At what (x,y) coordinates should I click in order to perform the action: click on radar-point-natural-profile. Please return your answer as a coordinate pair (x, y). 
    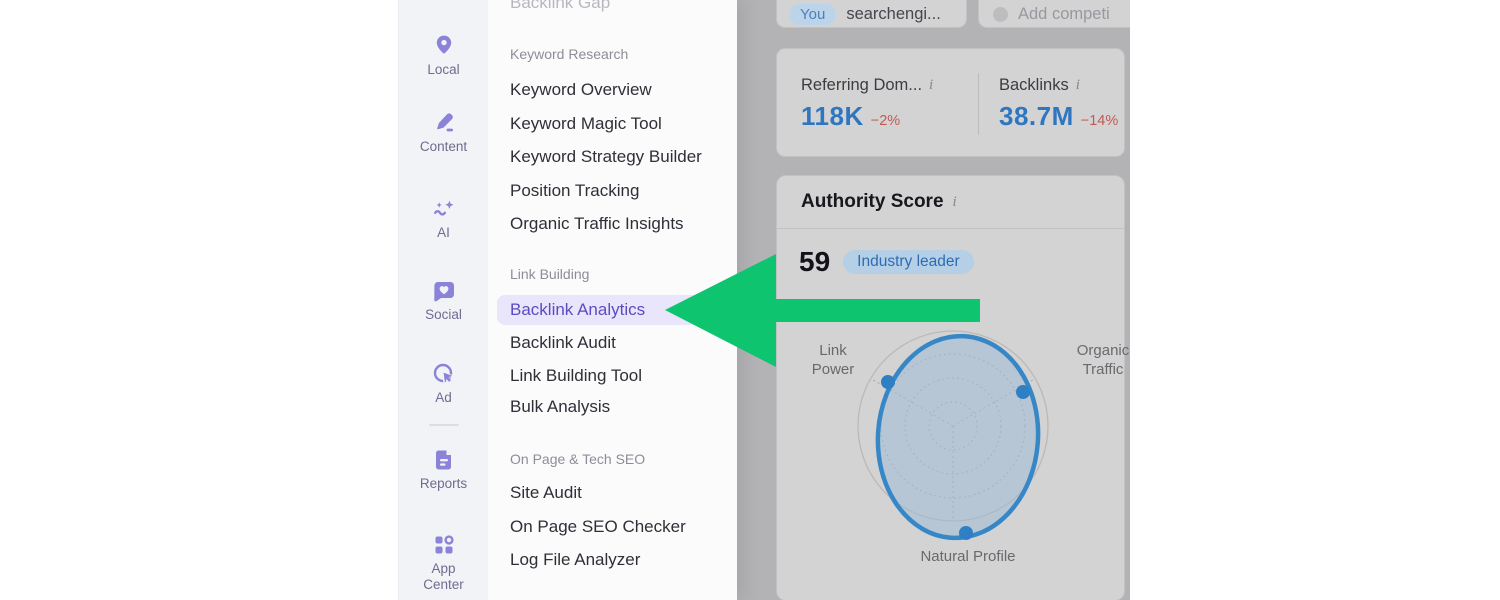
    Looking at the image, I should click on (966, 533).